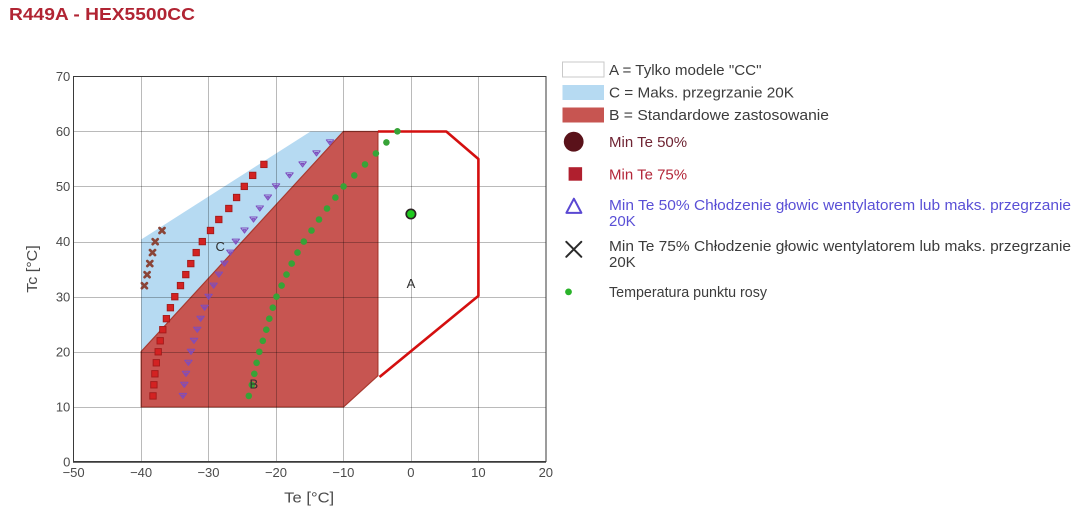 This screenshot has height=524, width=1092. Describe the element at coordinates (701, 93) in the screenshot. I see `svg-text: C = Maks. przegrzanie 20K` at that location.